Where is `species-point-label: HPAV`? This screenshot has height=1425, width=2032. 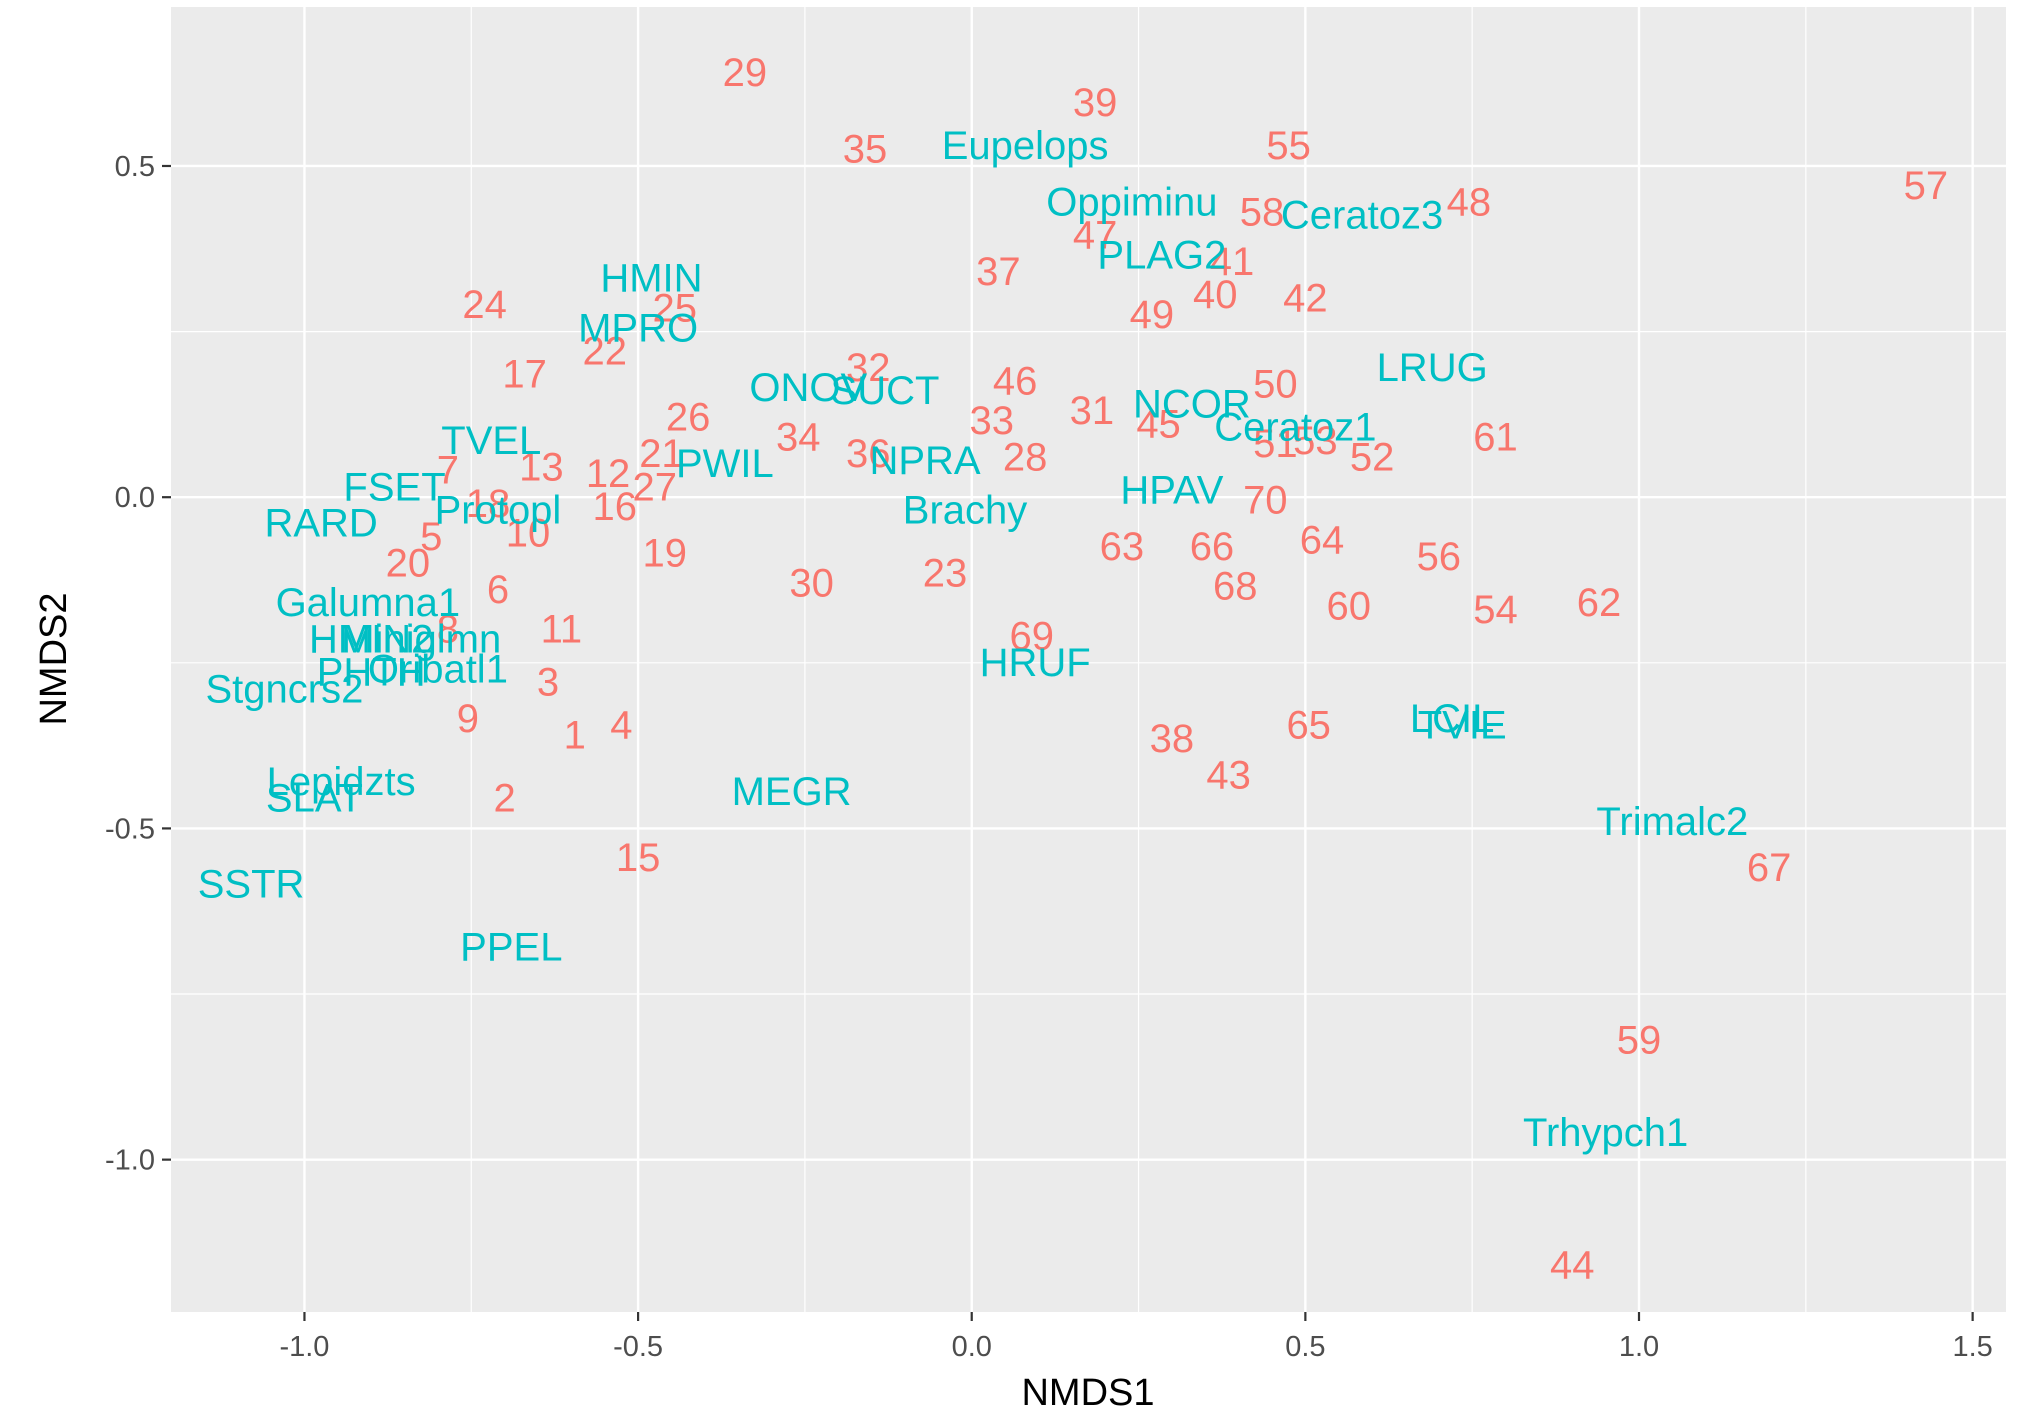
species-point-label: HPAV is located at coordinates (1171, 491).